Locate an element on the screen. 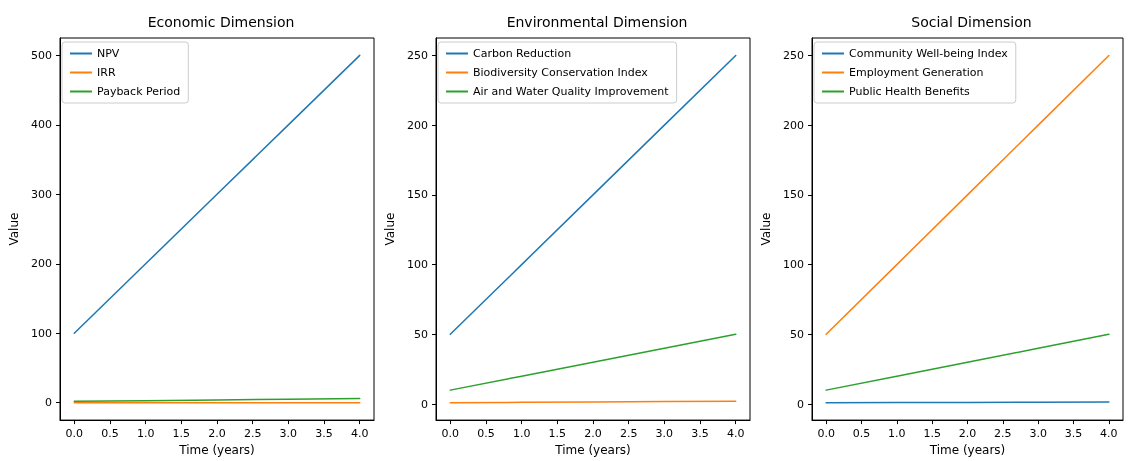  y-tick-label: 500 is located at coordinates (41, 55).